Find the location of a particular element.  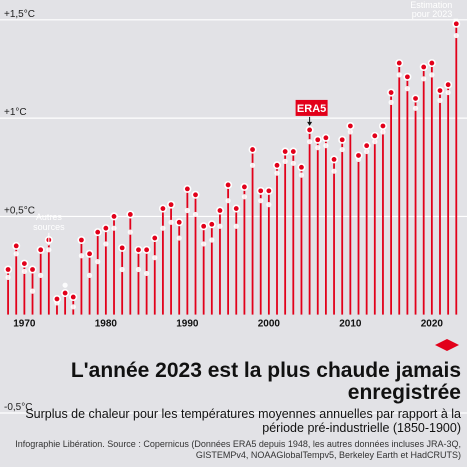

y-tick-label: +1°C is located at coordinates (15, 112).